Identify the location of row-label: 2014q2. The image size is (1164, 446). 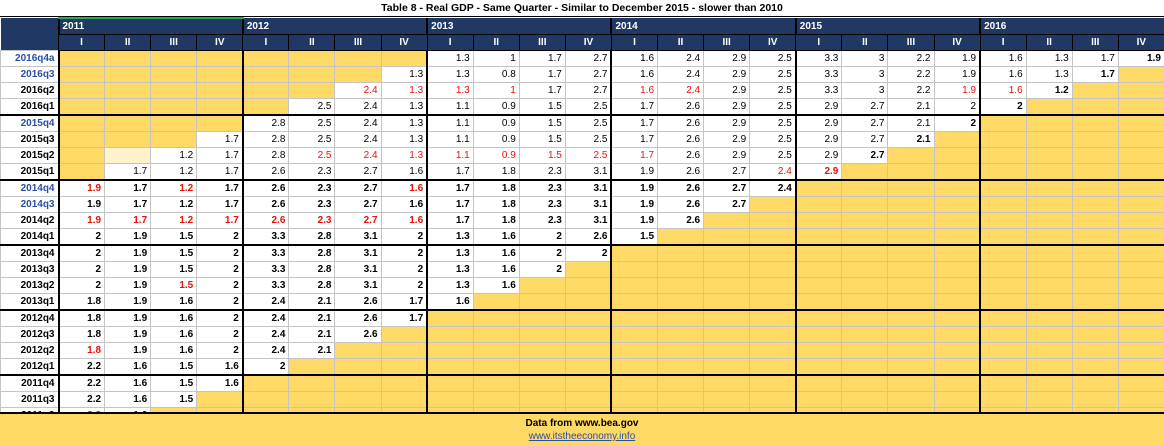
(29, 220).